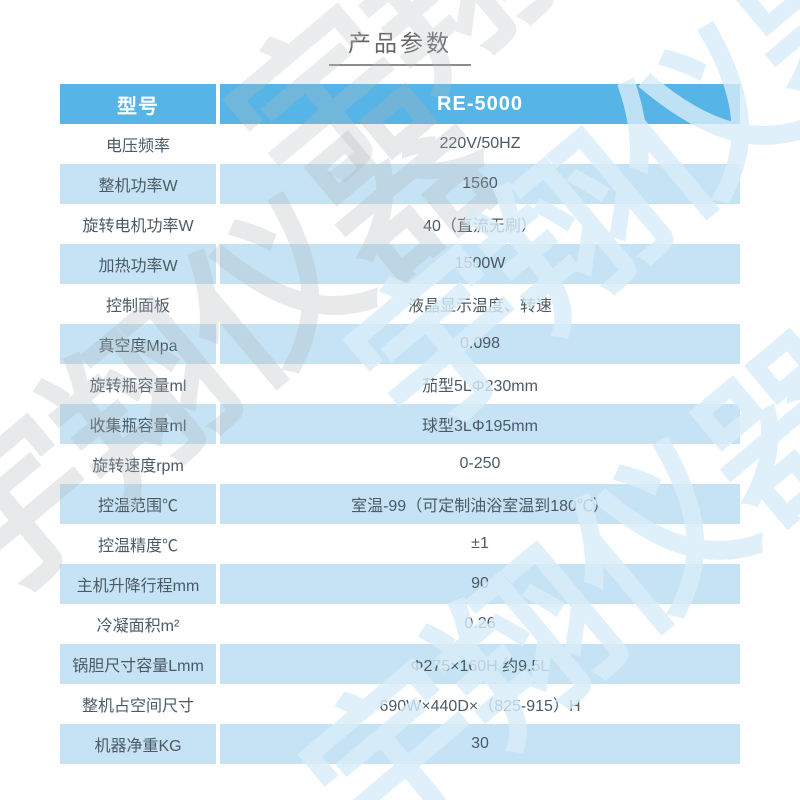 The image size is (800, 800). I want to click on row-value: 690W×440D×（825-915）H, so click(480, 706).